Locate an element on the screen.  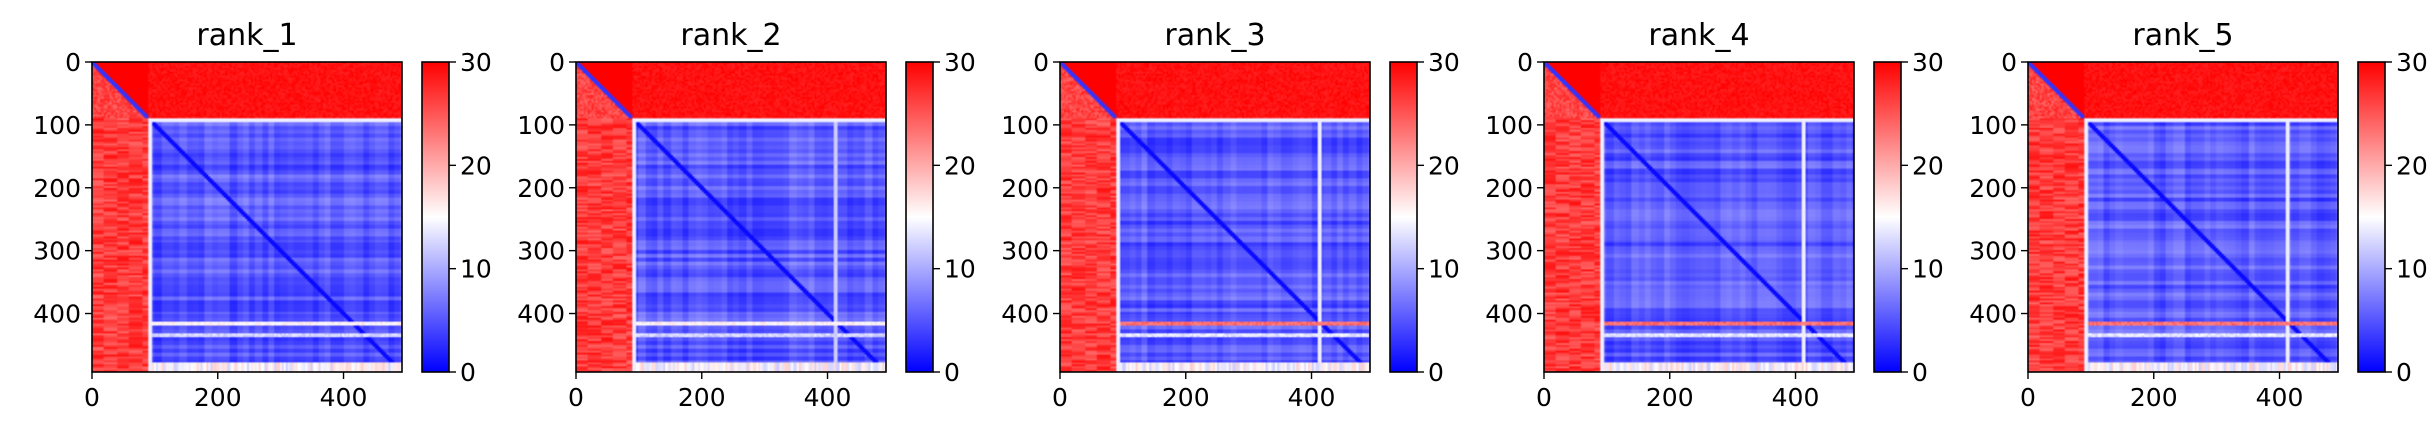
panel-title: rank_4 is located at coordinates (1698, 35).